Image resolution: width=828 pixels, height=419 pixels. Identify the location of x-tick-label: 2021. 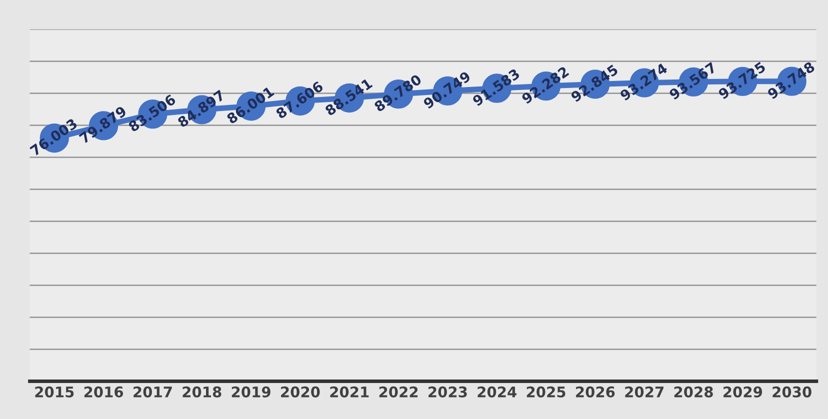
(349, 392).